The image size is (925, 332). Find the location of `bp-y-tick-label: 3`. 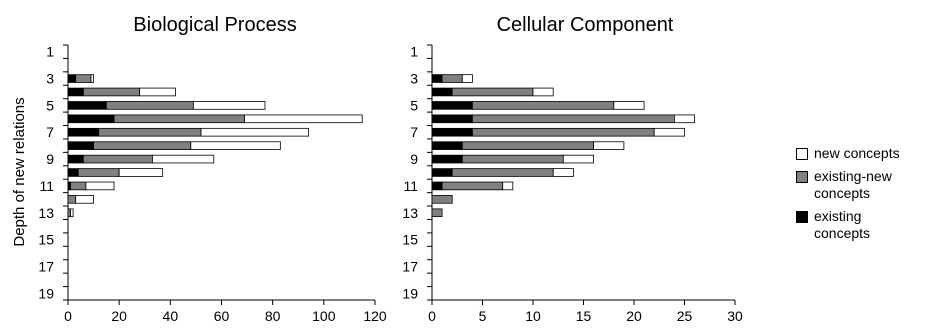

bp-y-tick-label: 3 is located at coordinates (50, 79).